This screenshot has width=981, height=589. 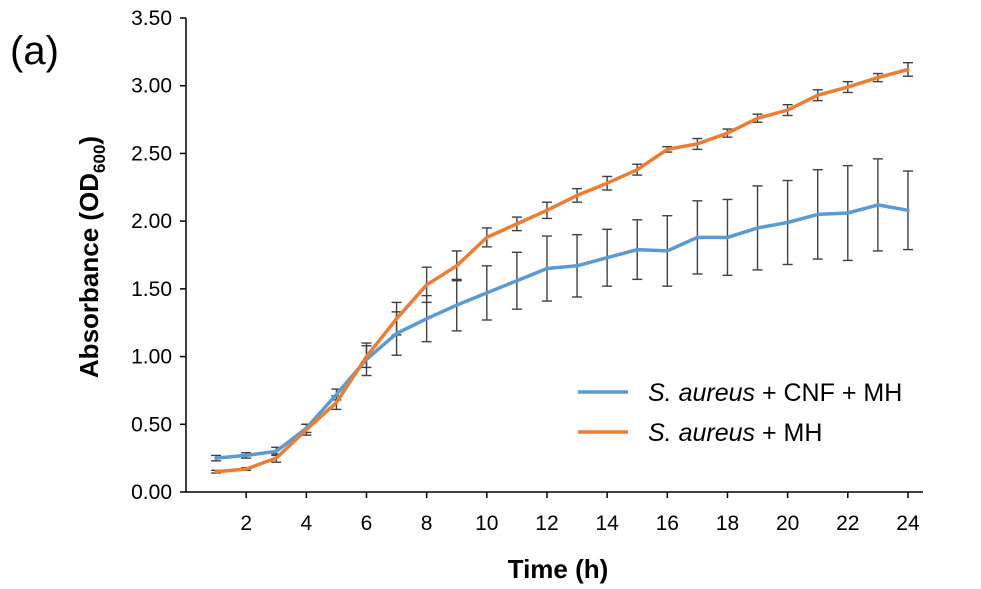 What do you see at coordinates (159, 255) in the screenshot?
I see `y-axis: 0.00 0.50 1.00 1.50 2.00 2.50 3.00 3.50` at bounding box center [159, 255].